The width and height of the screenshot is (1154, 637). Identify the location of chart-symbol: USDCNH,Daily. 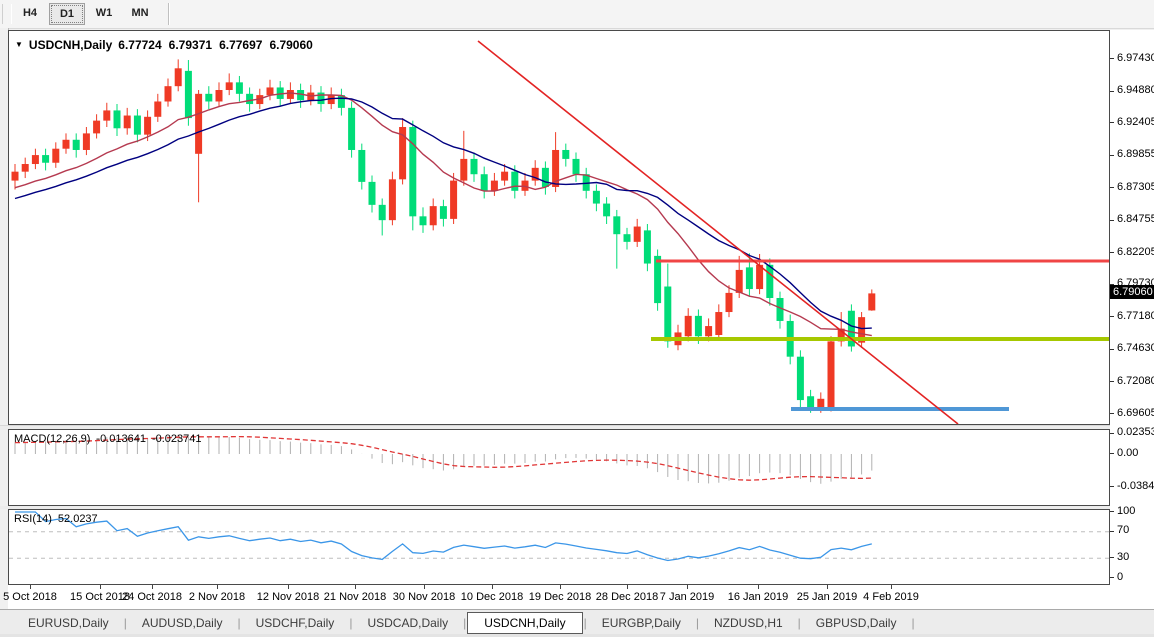
(70, 45).